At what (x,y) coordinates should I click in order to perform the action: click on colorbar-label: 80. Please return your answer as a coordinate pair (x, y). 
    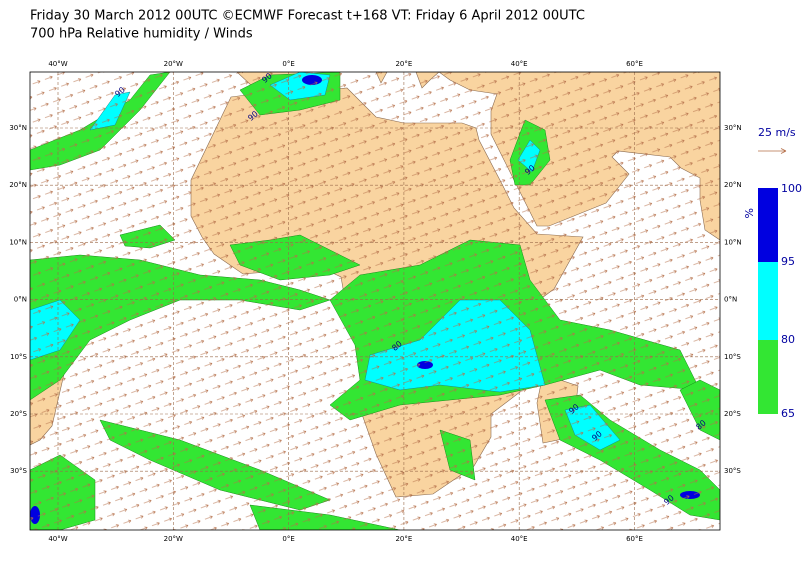
    Looking at the image, I should click on (788, 339).